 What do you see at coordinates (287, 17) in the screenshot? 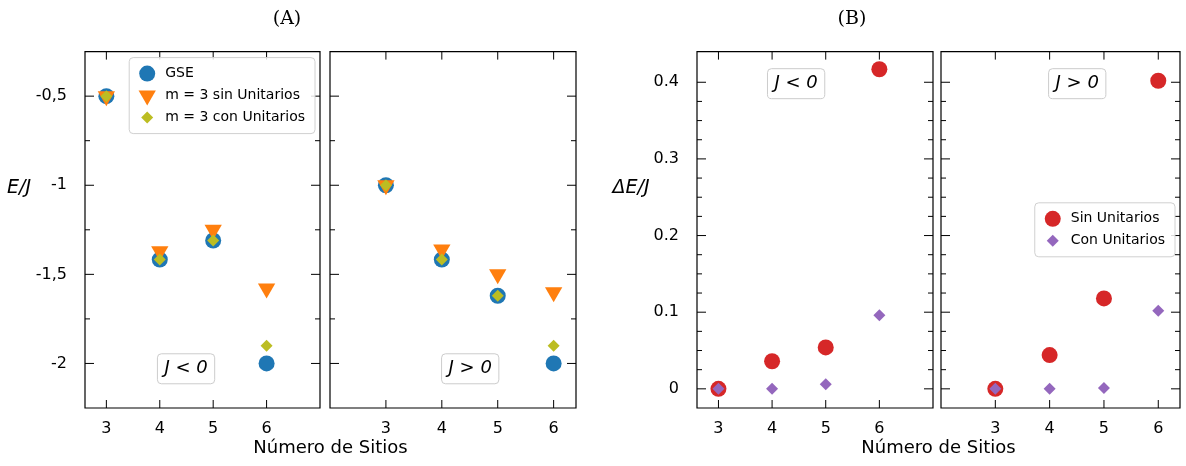
I see `chart-title: (A)` at bounding box center [287, 17].